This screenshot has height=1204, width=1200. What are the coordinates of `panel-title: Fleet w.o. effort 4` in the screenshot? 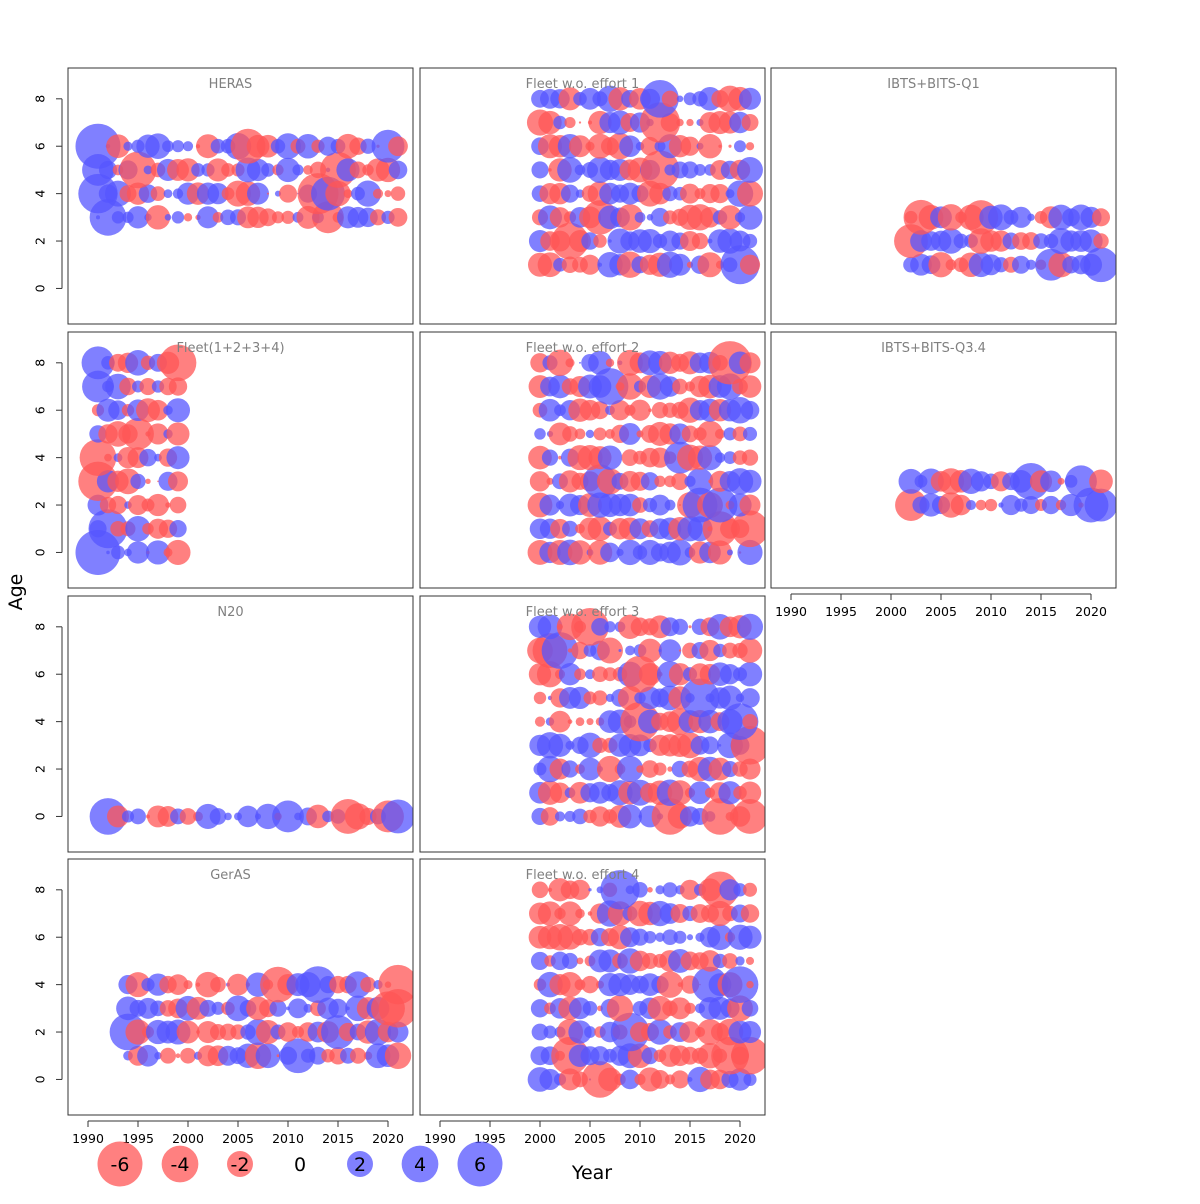 It's located at (583, 875).